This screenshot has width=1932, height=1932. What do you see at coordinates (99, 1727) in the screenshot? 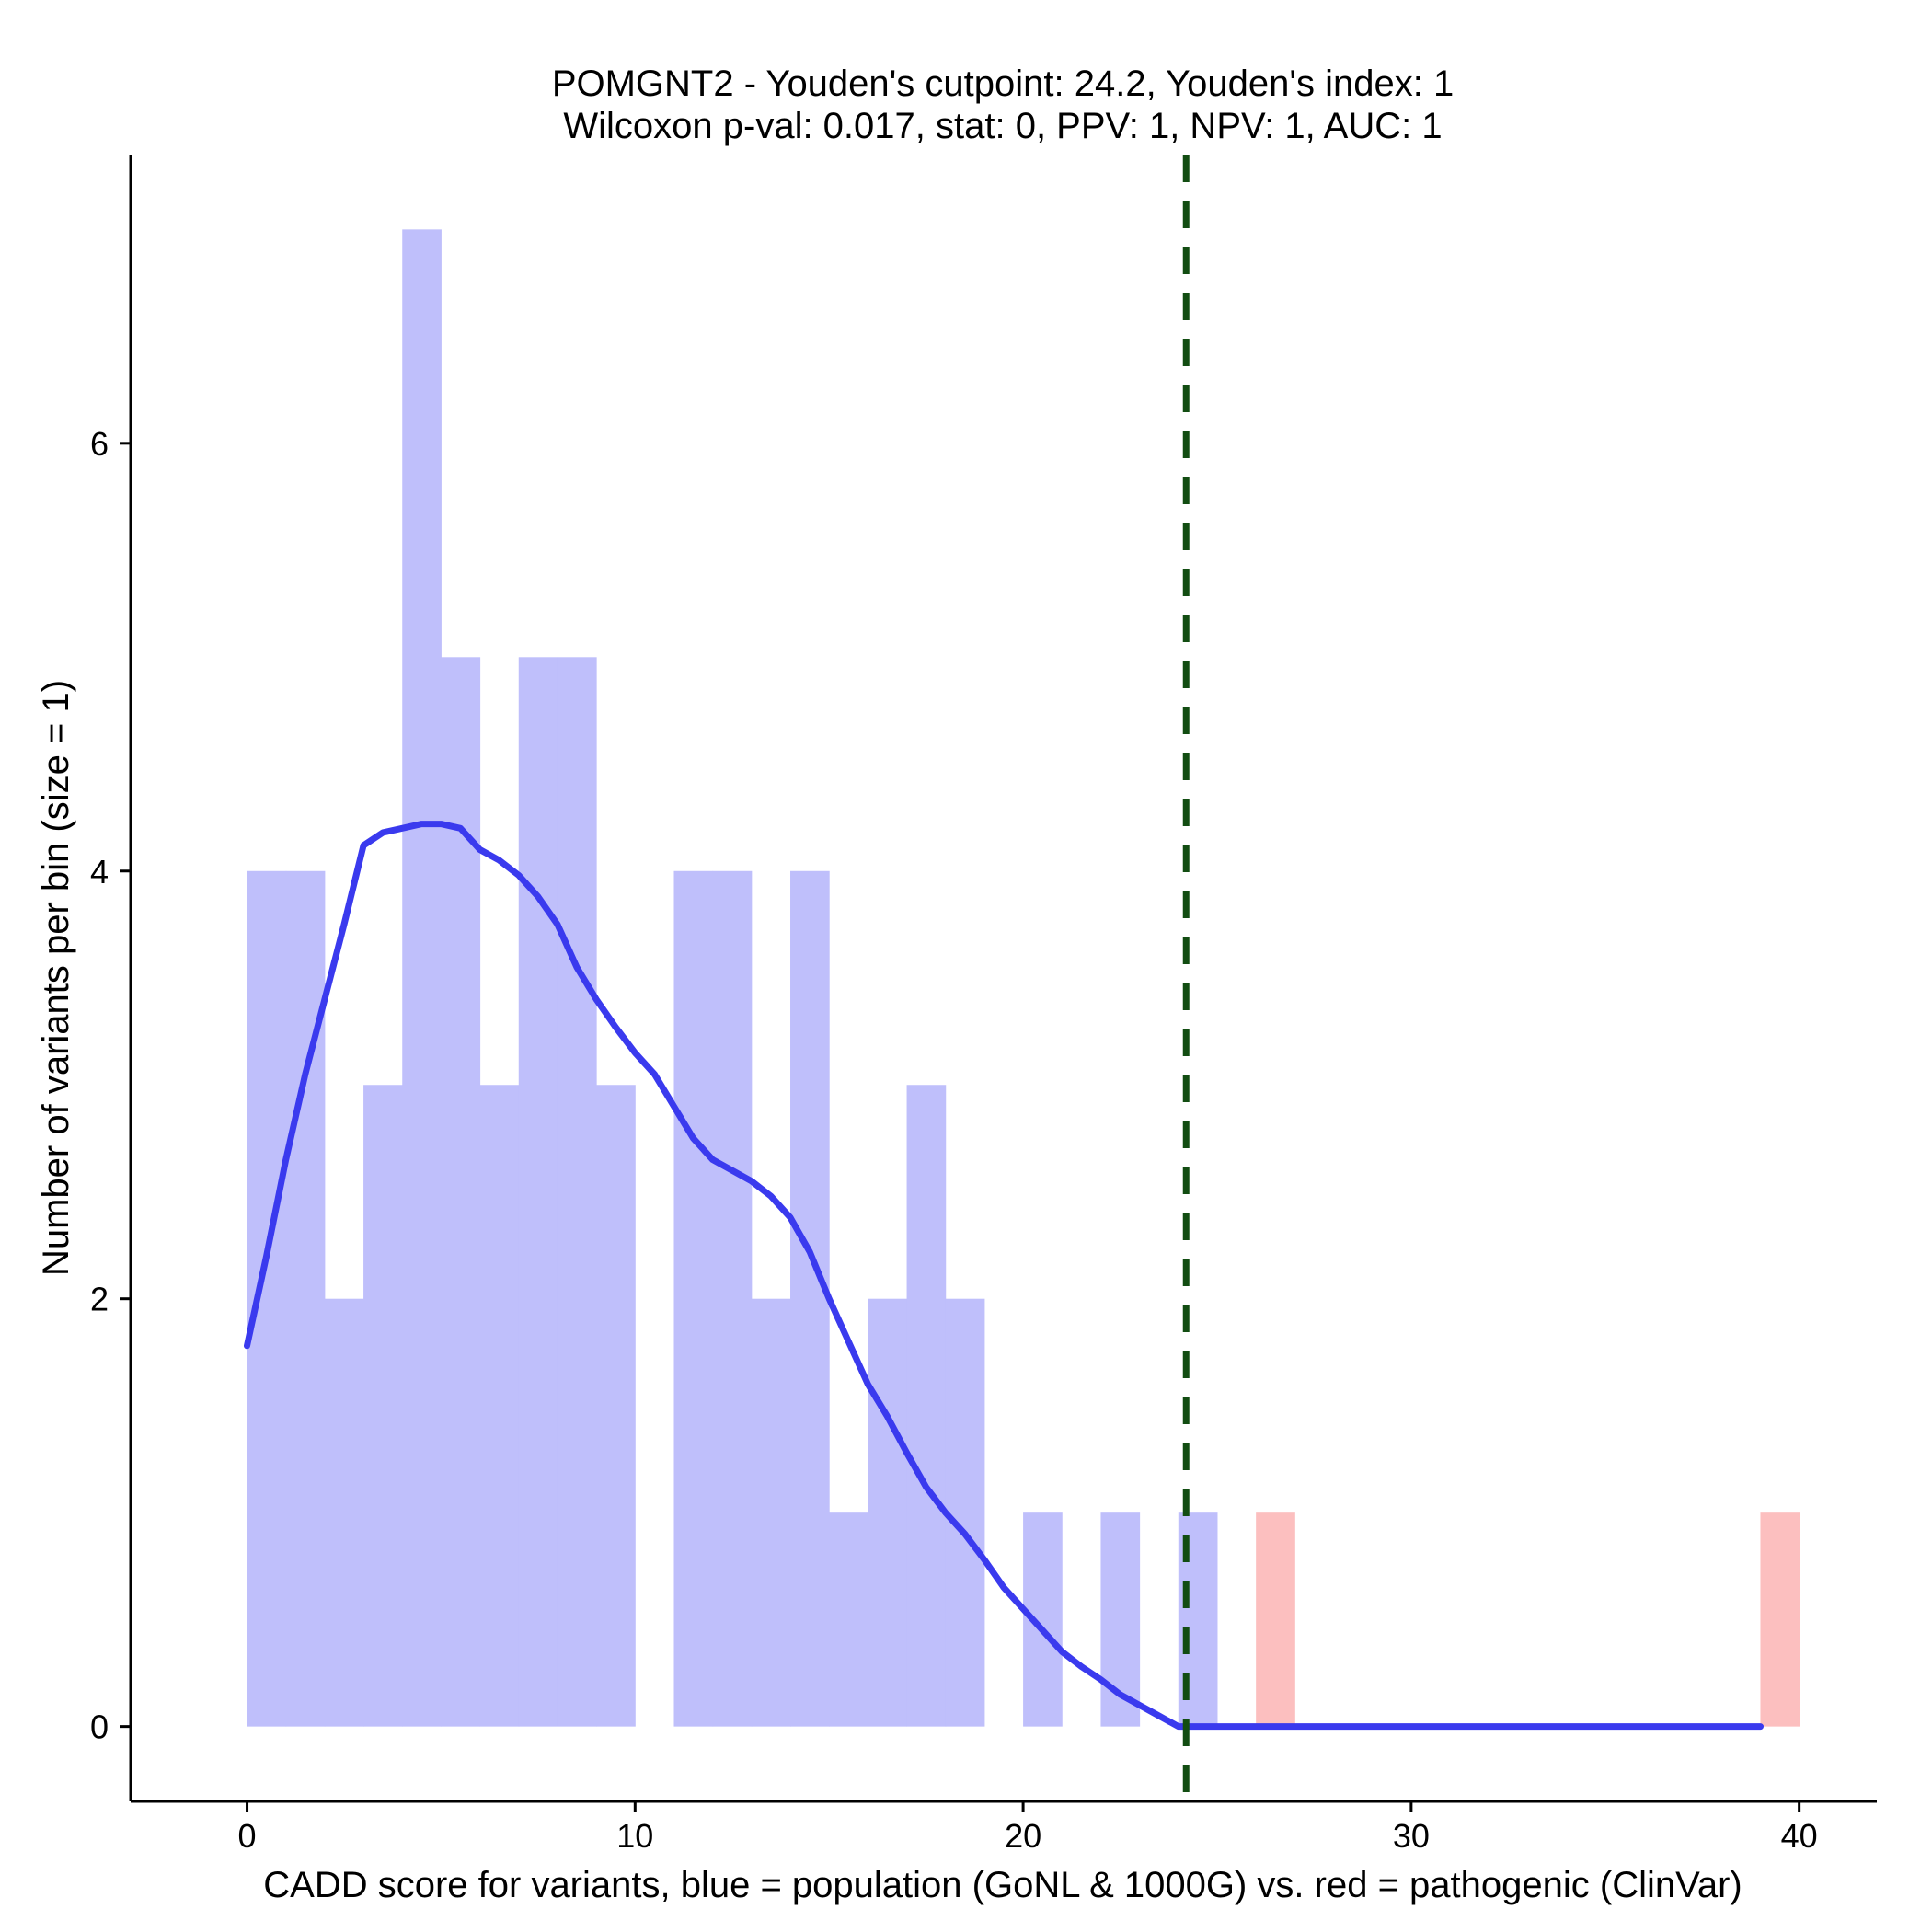
I see `y-tick-label: 0` at bounding box center [99, 1727].